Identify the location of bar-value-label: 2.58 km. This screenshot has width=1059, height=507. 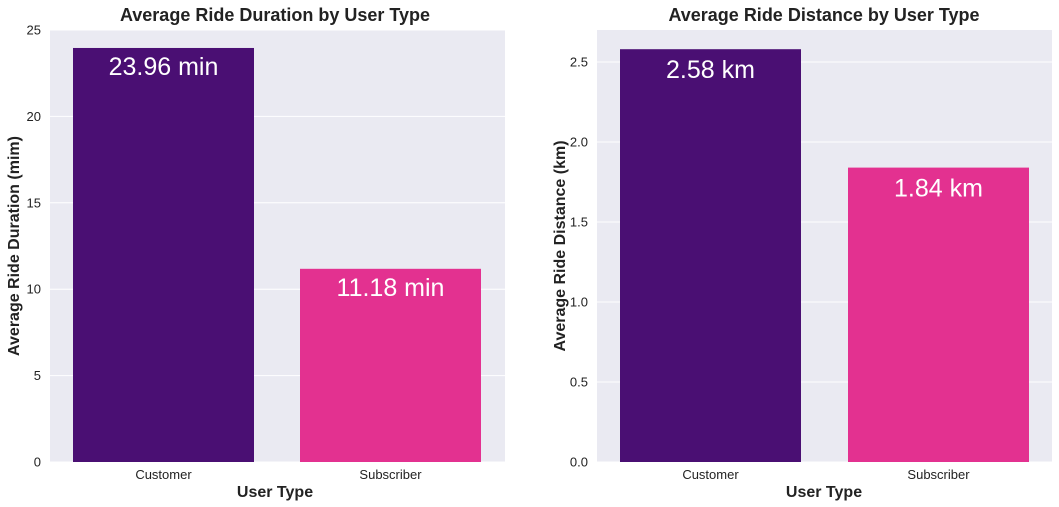
(710, 70).